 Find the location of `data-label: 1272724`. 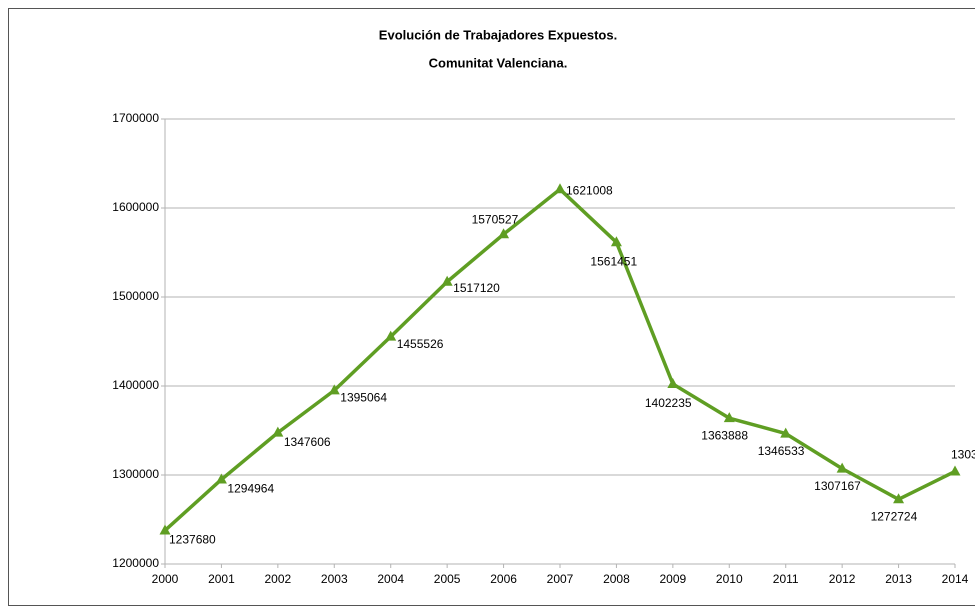

data-label: 1272724 is located at coordinates (894, 516).